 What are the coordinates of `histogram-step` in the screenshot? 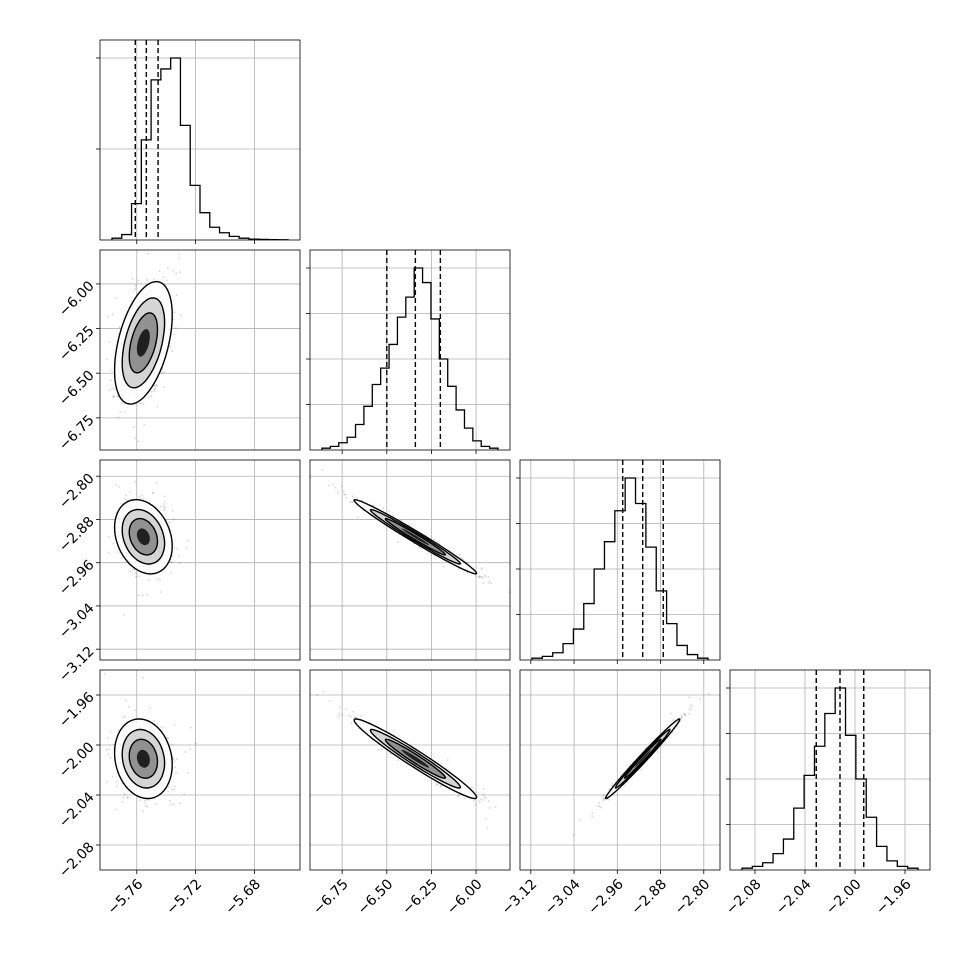 It's located at (200, 148).